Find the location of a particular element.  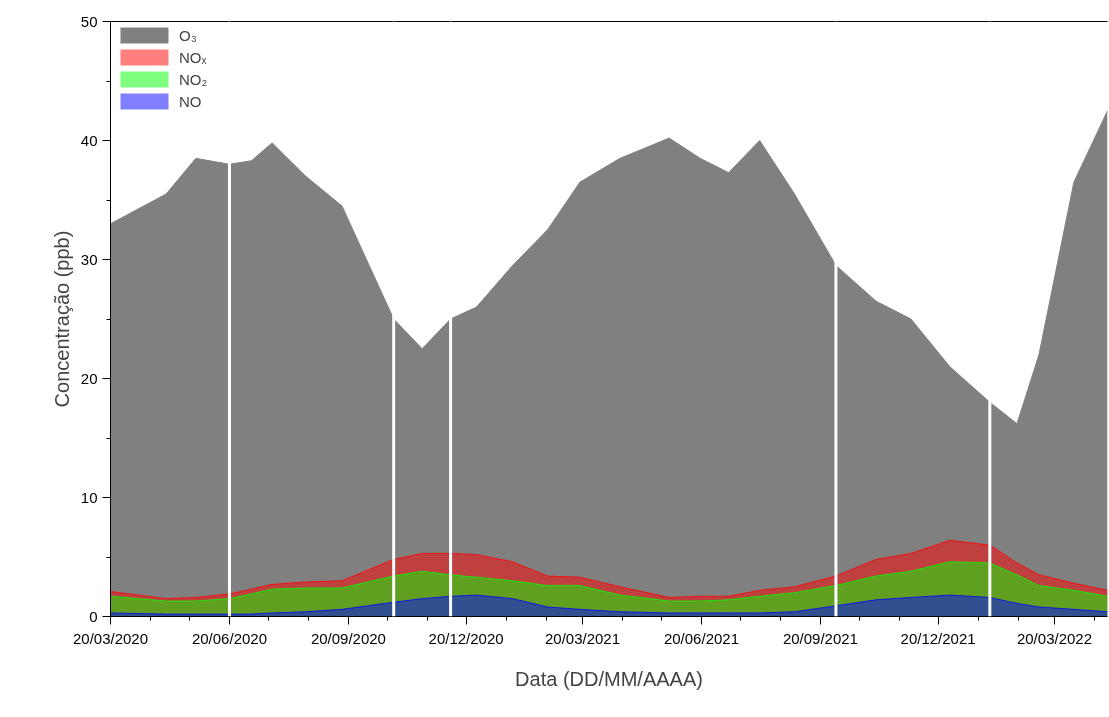

x-tick-label: 20/09/2021 is located at coordinates (820, 638).